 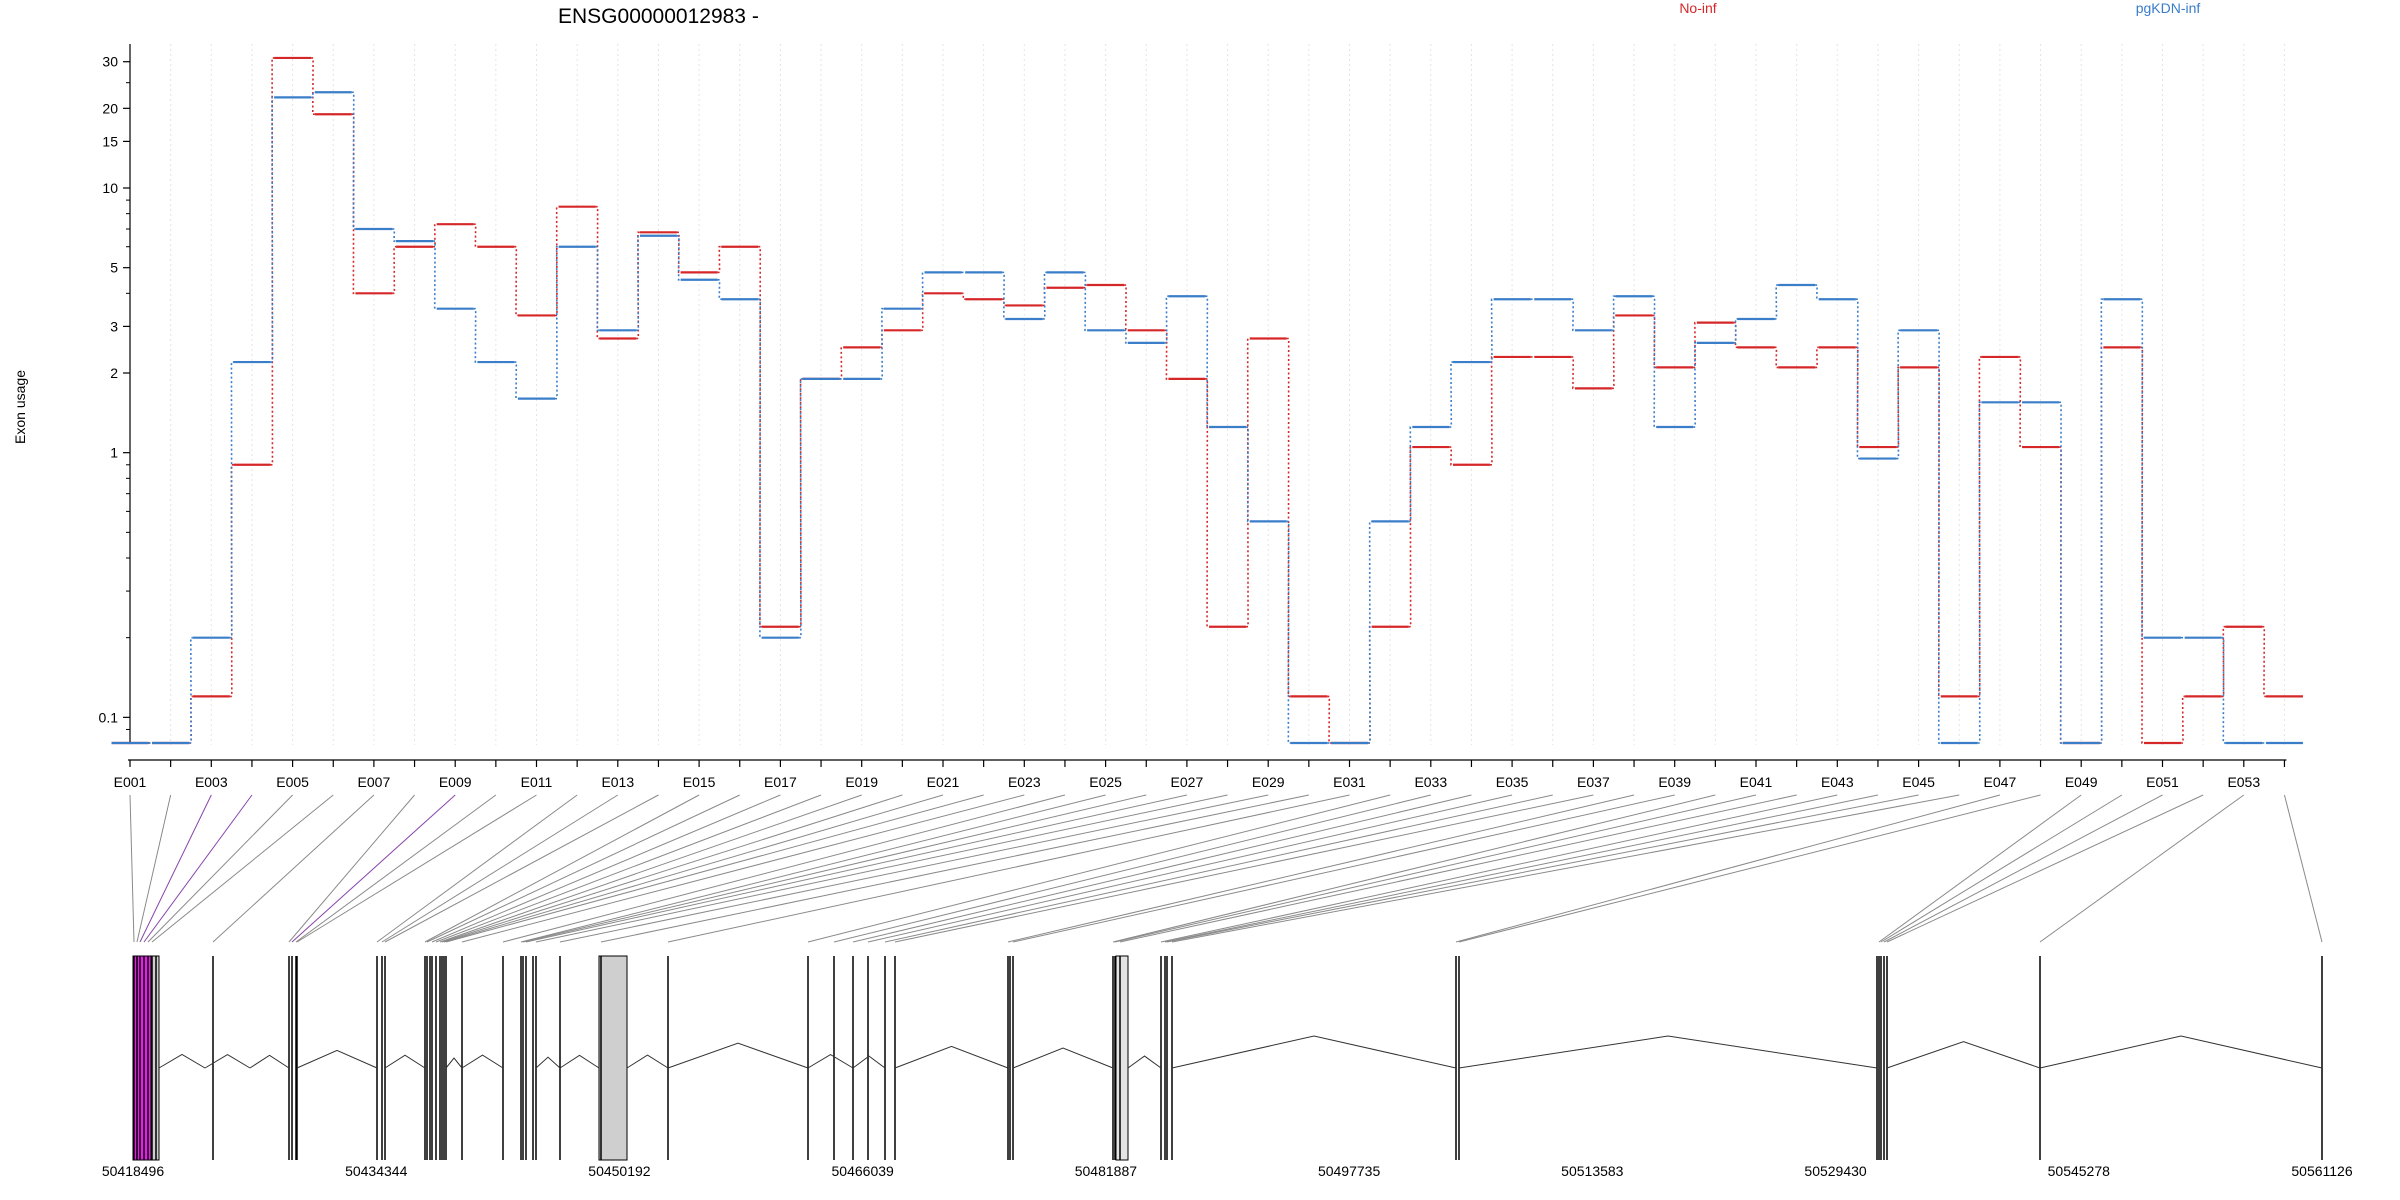 What do you see at coordinates (1835, 1171) in the screenshot?
I see `genomic-coordinate-label: 50529430` at bounding box center [1835, 1171].